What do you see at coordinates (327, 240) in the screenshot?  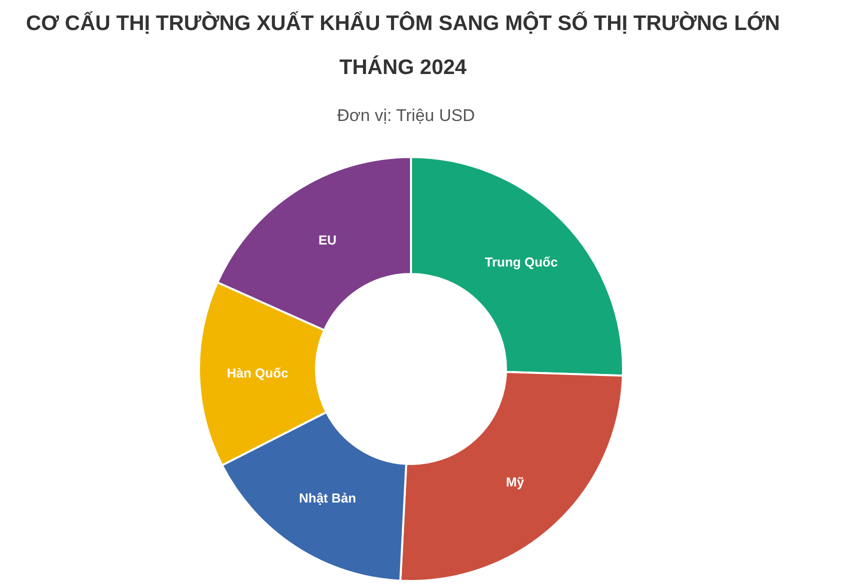 I see `slice-label: EU` at bounding box center [327, 240].